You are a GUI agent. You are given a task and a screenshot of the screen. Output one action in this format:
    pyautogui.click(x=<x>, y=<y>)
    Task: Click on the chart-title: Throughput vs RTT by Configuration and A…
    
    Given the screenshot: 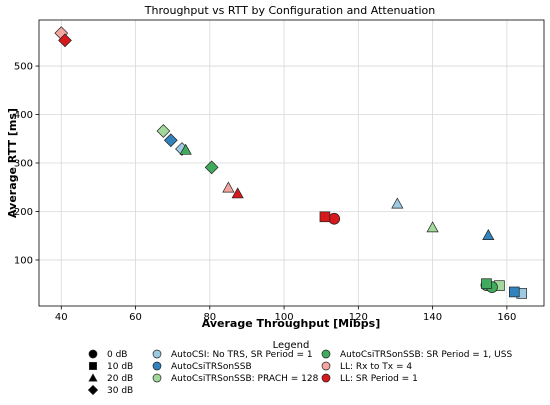 What is the action you would take?
    pyautogui.click(x=289, y=10)
    